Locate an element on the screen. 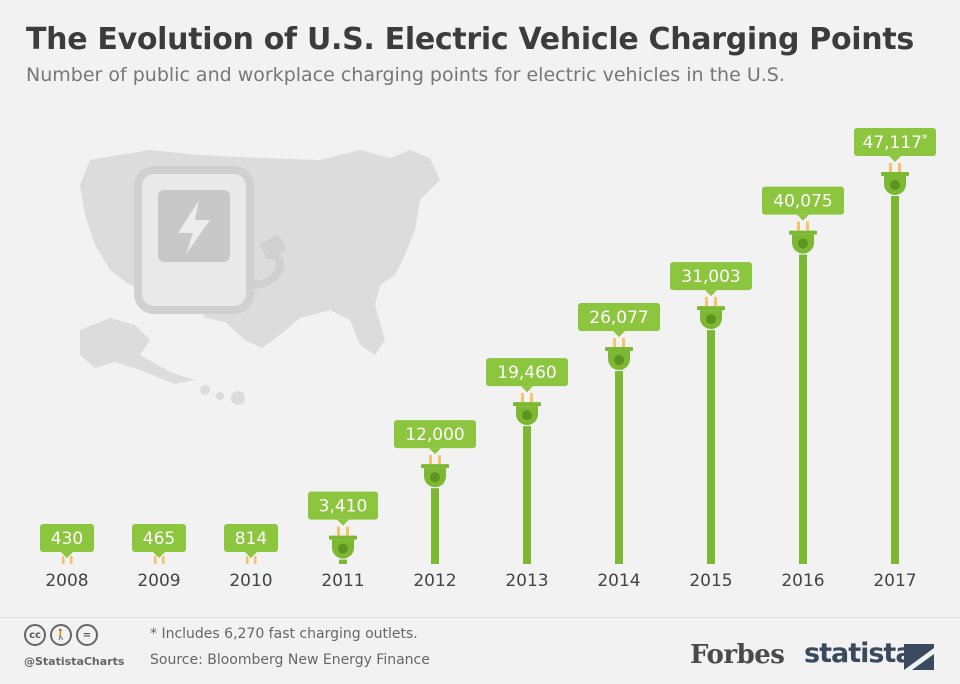  data-label: 814 is located at coordinates (251, 539).